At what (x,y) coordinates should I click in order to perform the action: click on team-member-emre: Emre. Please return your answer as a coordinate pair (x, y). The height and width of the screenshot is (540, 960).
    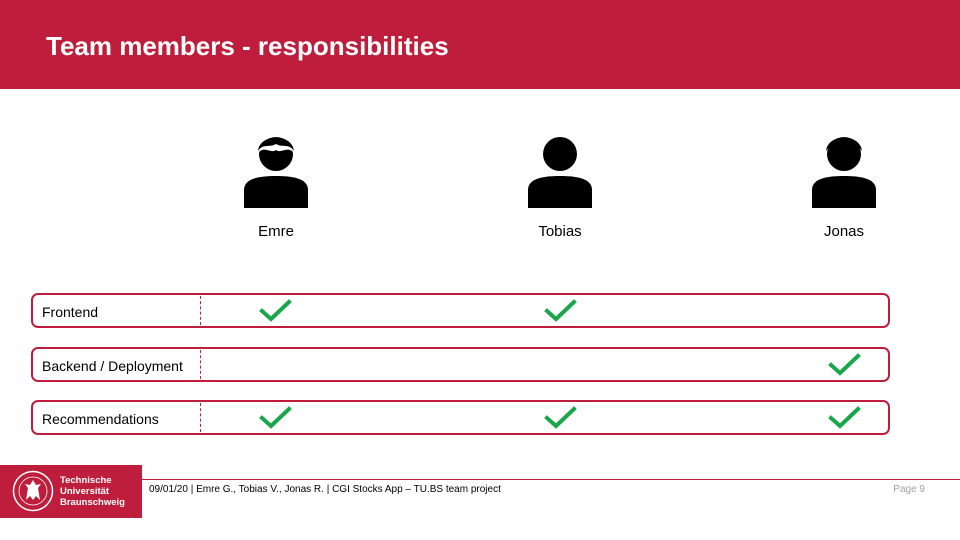
    Looking at the image, I should click on (276, 186).